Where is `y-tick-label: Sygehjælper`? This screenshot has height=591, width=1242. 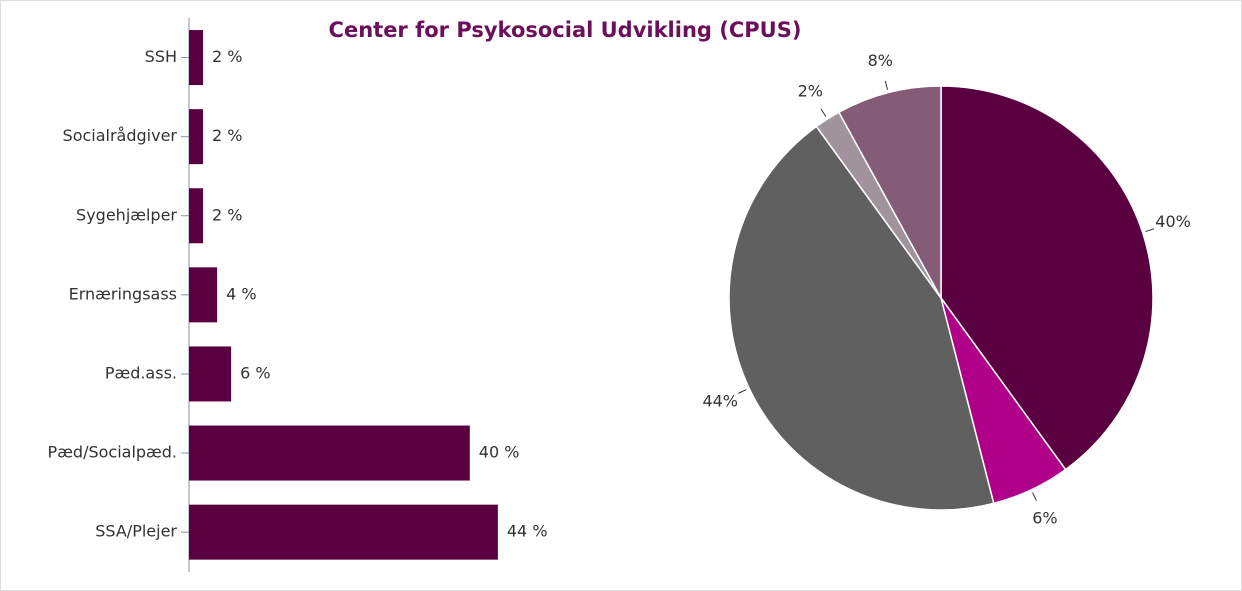
y-tick-label: Sygehjælper is located at coordinates (126, 214).